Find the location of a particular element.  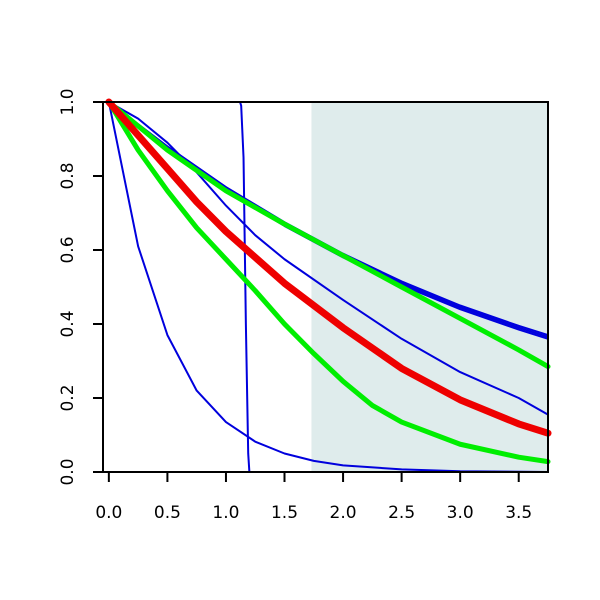

y-tick-label: 1.0 is located at coordinates (68, 101).